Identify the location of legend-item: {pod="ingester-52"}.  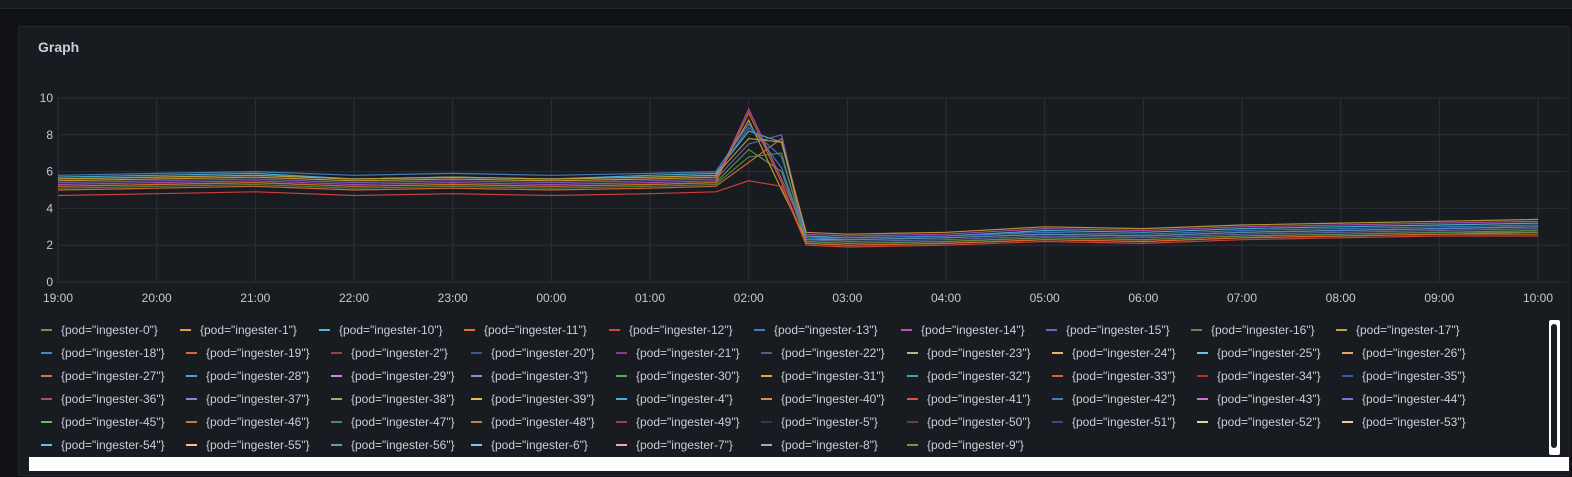
(1259, 422).